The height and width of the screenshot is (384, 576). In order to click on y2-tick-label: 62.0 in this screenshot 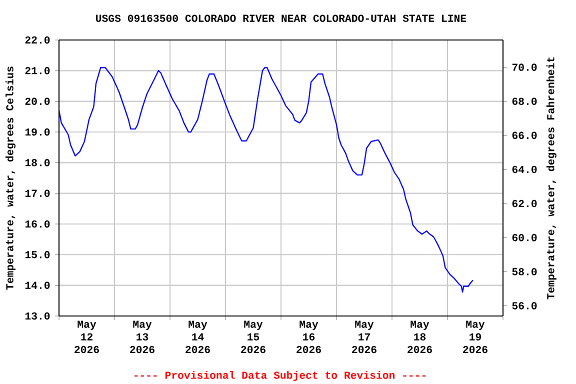, I will do `click(524, 204)`.